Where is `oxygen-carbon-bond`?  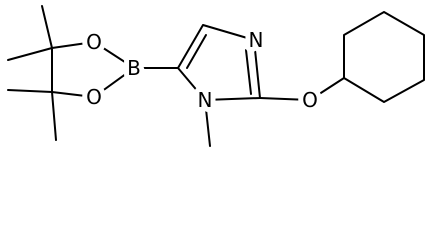
oxygen-carbon-bond is located at coordinates (327, 89).